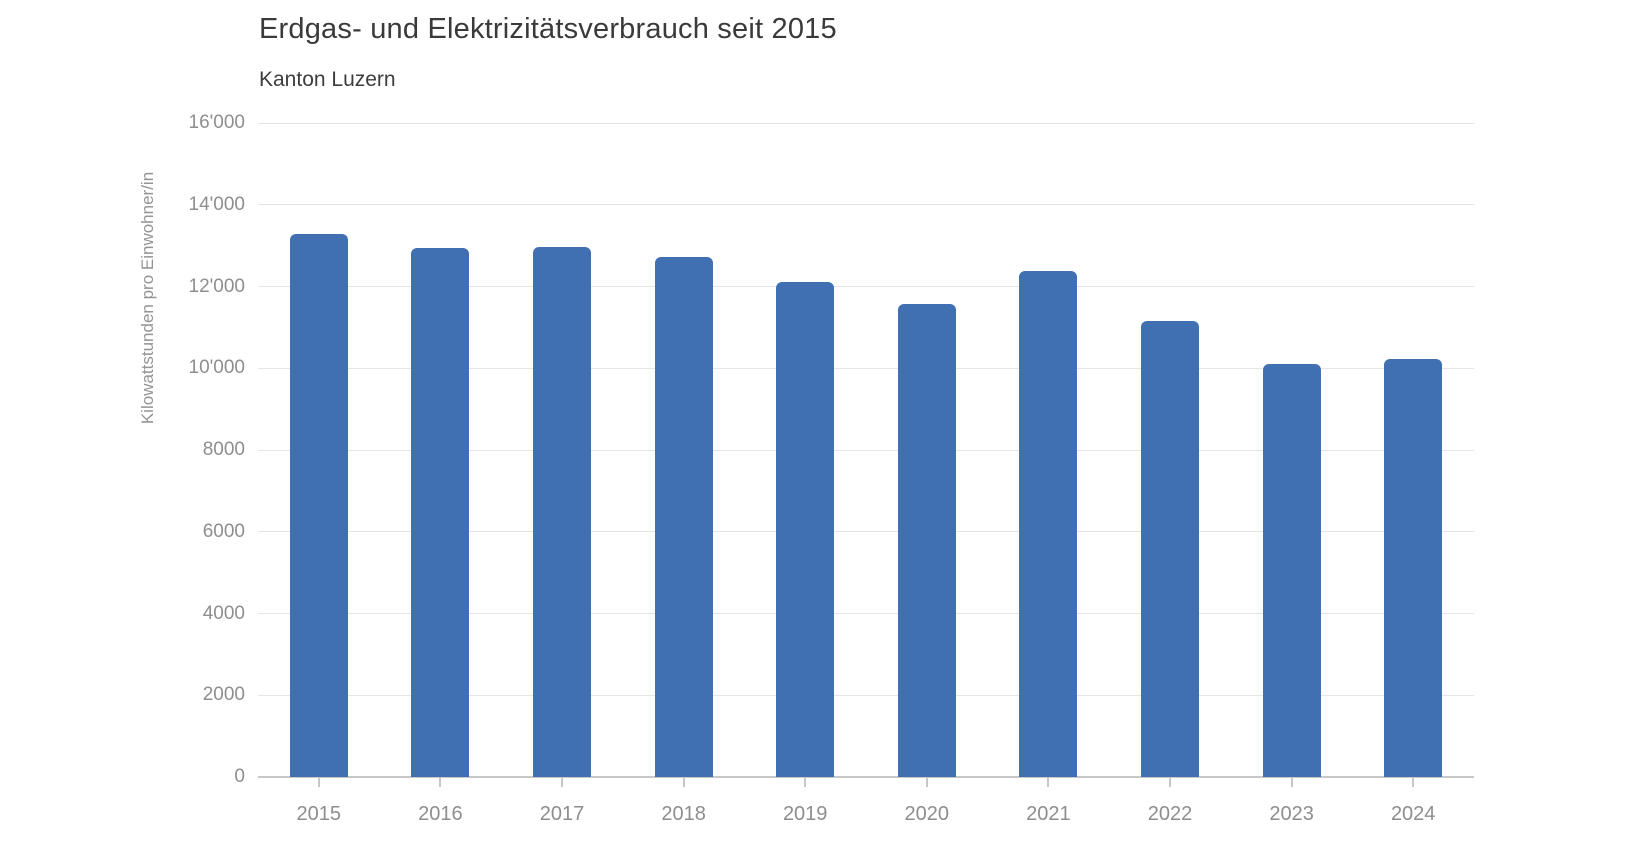 The height and width of the screenshot is (865, 1648). Describe the element at coordinates (562, 512) in the screenshot. I see `bar-2017` at that location.